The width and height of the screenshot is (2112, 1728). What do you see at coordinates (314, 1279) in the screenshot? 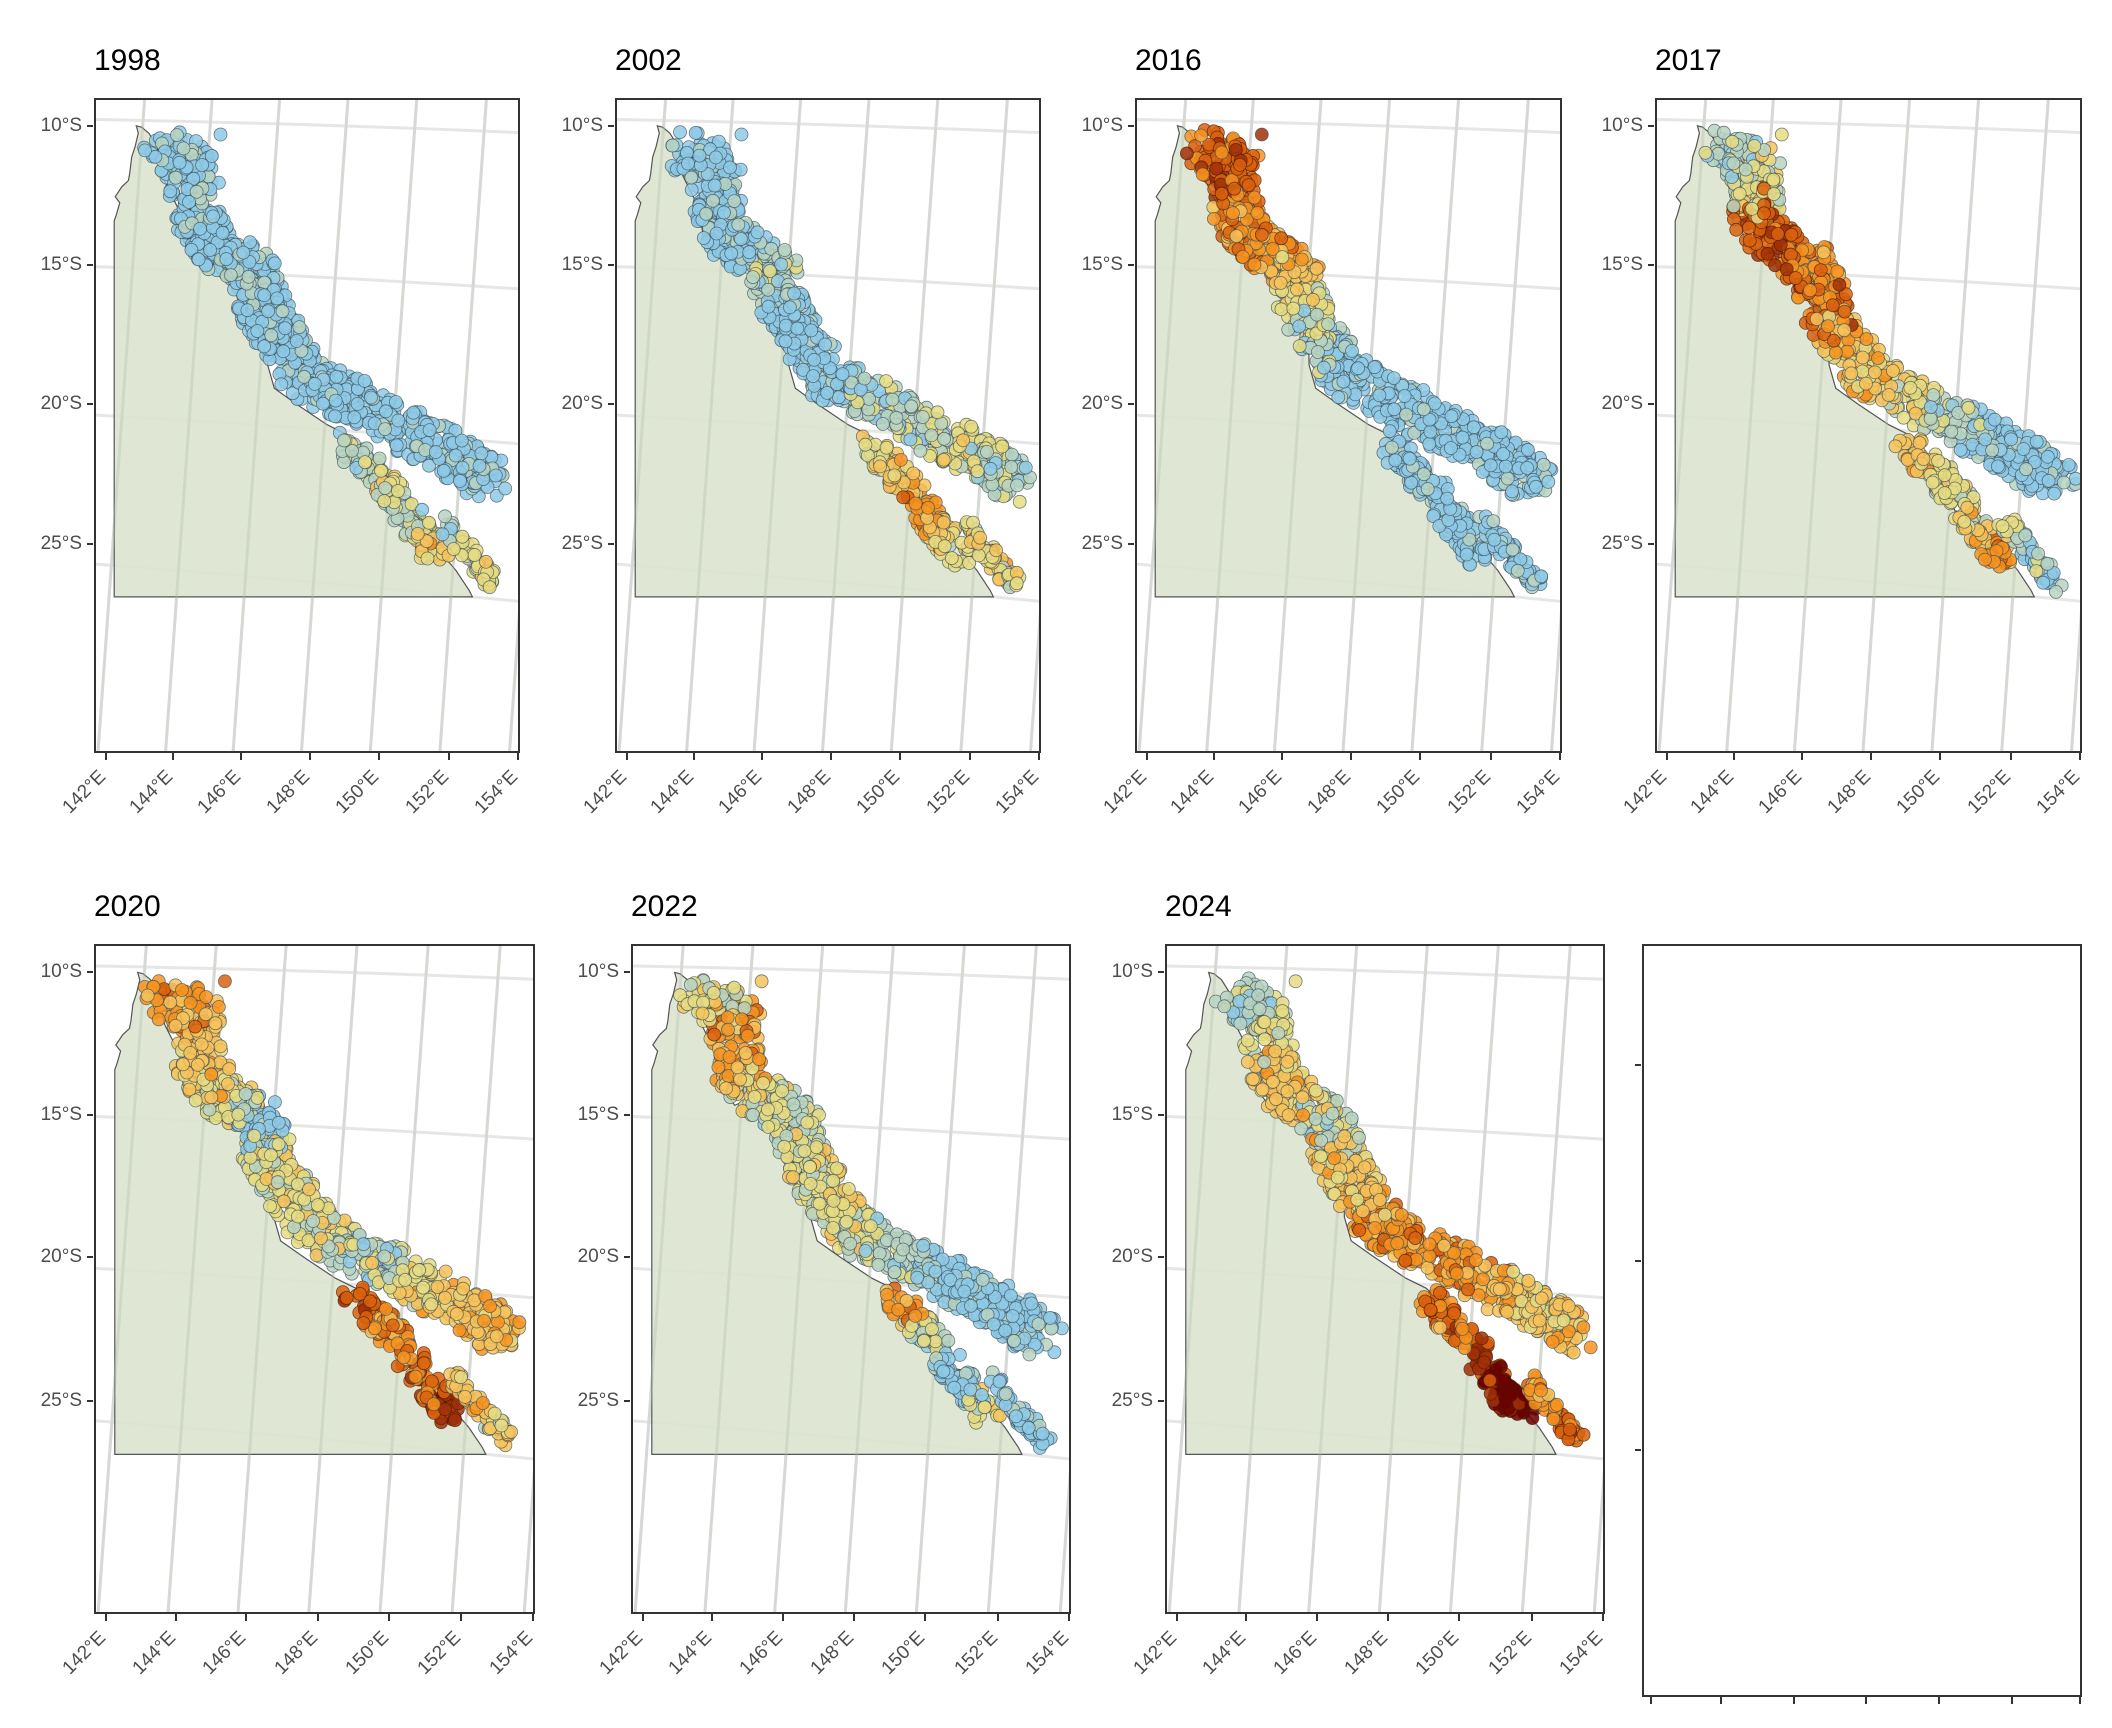
I see `map-canvas` at bounding box center [314, 1279].